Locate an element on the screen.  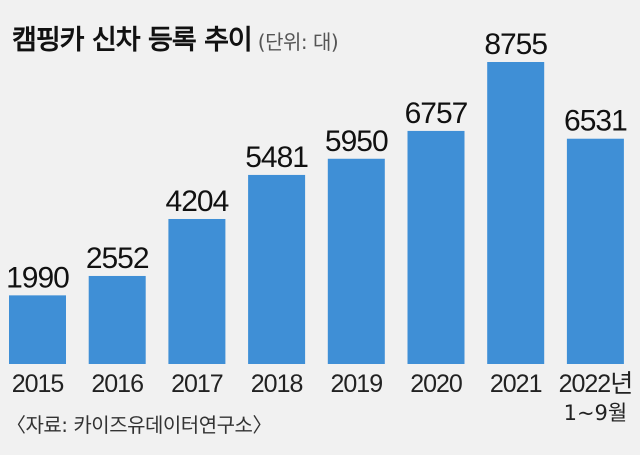
category-label-4: 2019 is located at coordinates (356, 384).